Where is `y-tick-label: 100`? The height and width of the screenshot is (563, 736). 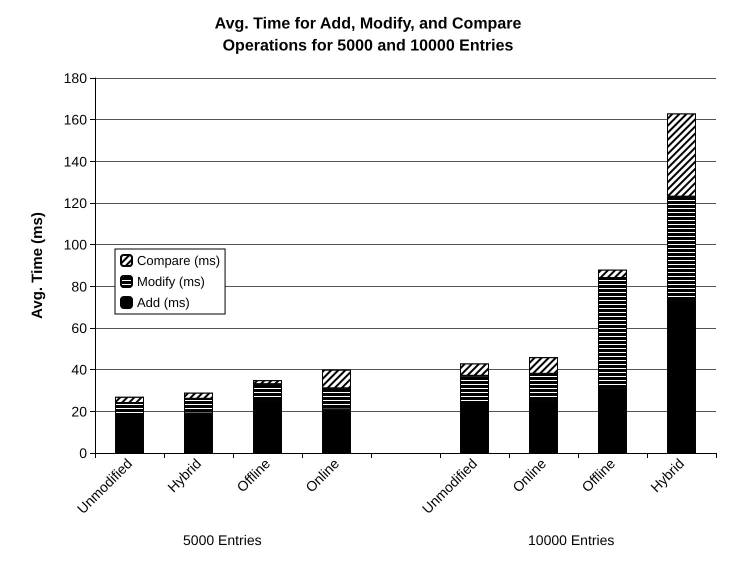
y-tick-label: 100 is located at coordinates (76, 244).